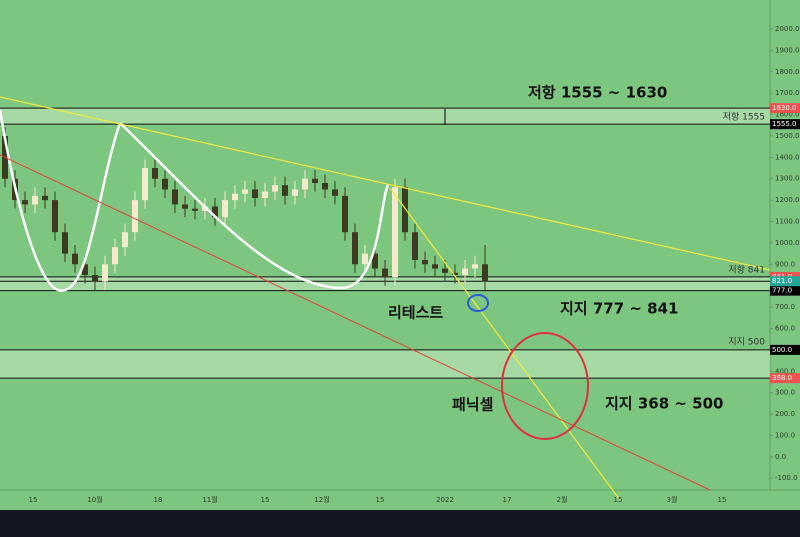  What do you see at coordinates (562, 499) in the screenshot?
I see `x-tick-label: 2월` at bounding box center [562, 499].